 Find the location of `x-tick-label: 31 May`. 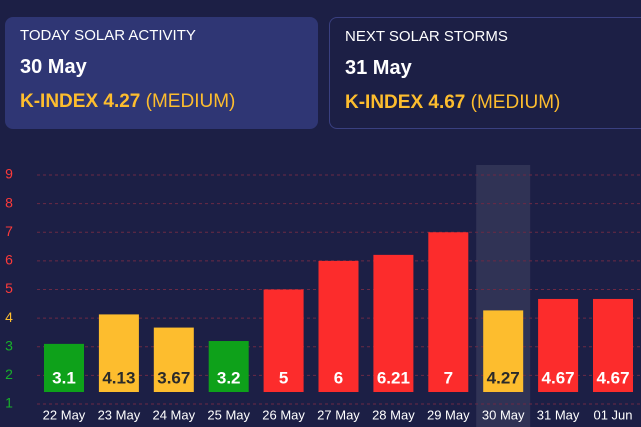

x-tick-label: 31 May is located at coordinates (558, 414).